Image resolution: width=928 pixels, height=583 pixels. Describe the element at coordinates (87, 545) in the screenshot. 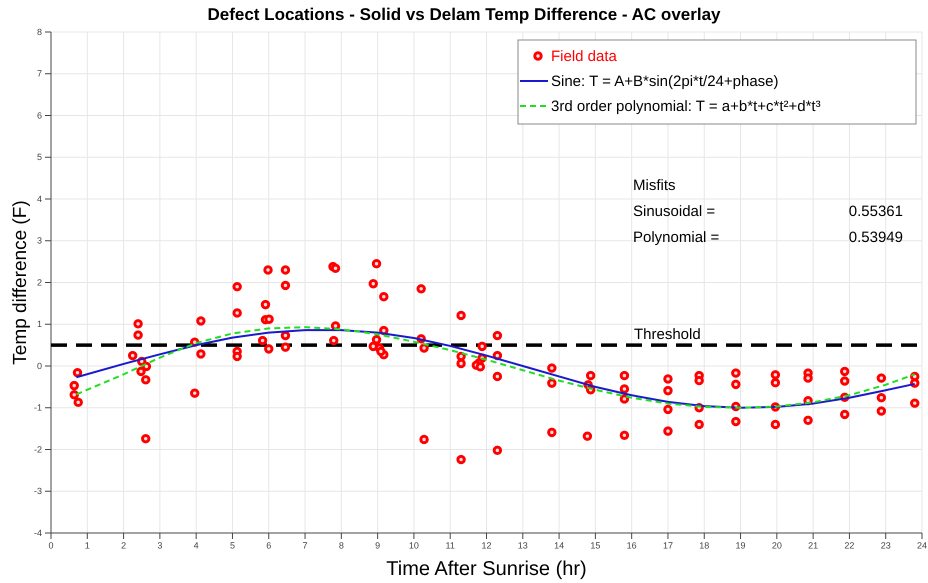

I see `x-tick-label: 1` at that location.